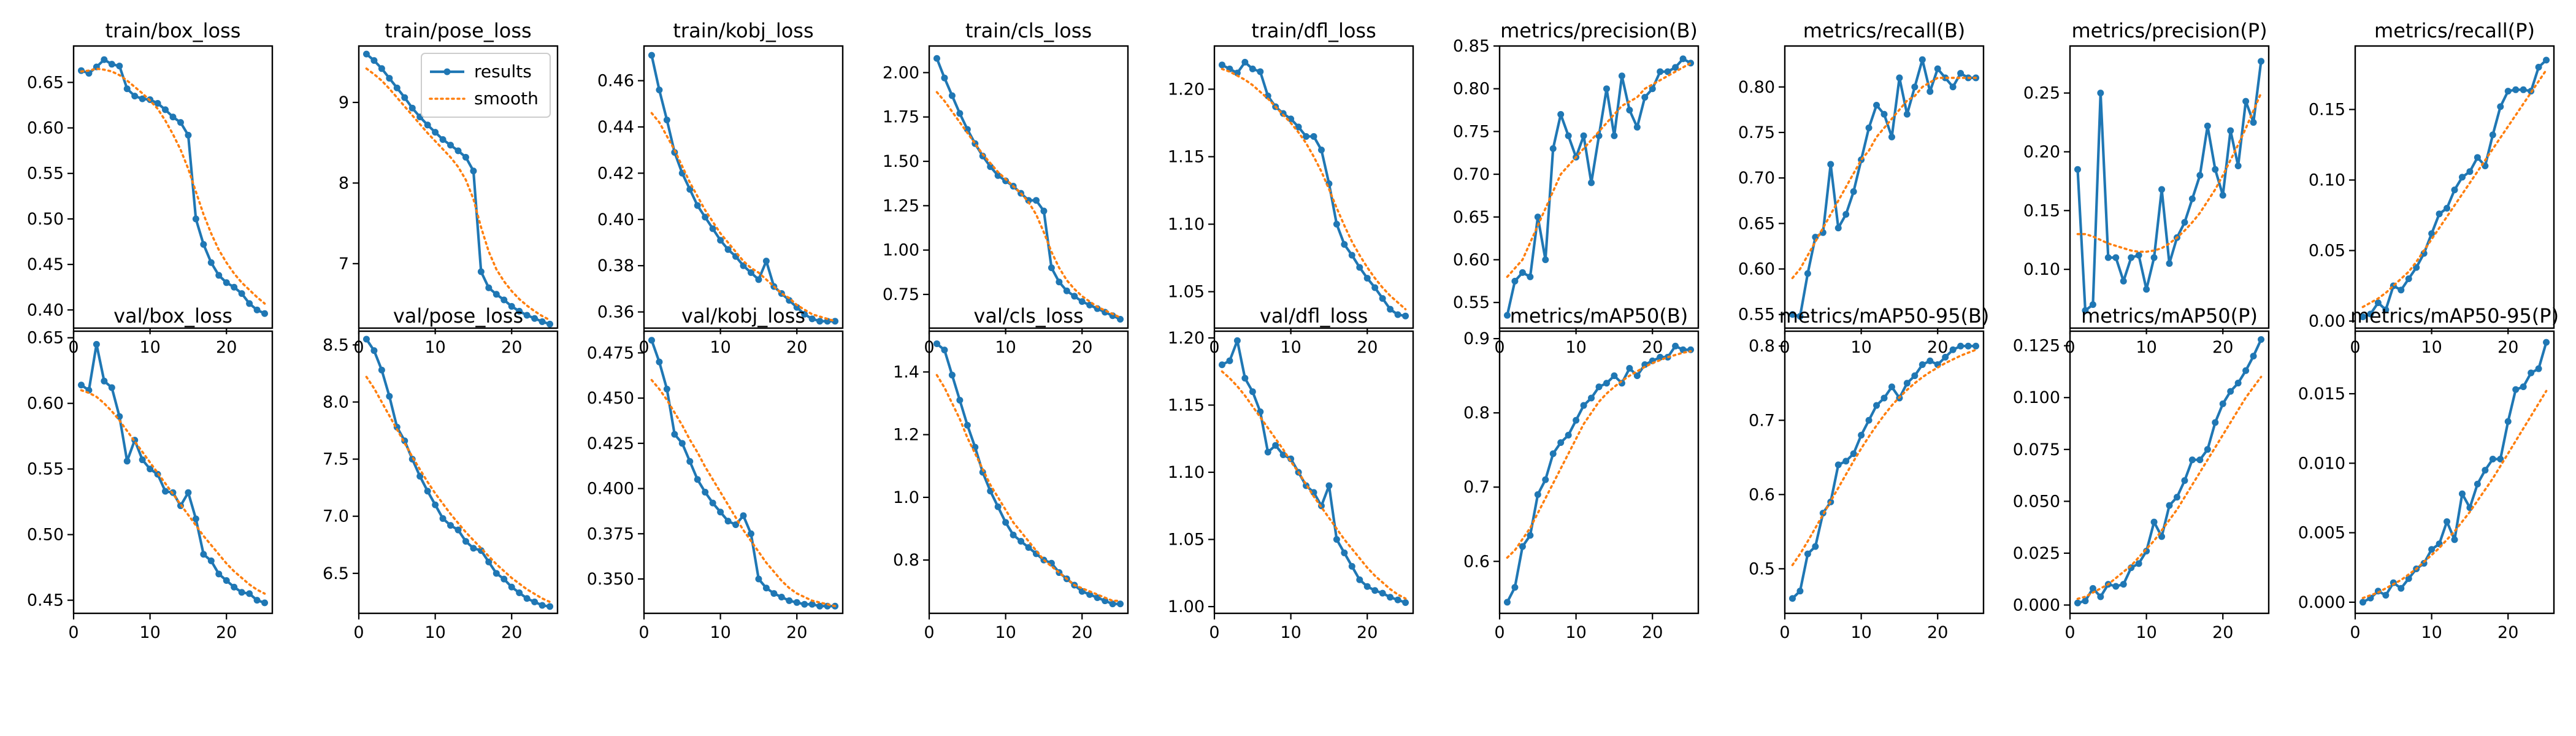 The width and height of the screenshot is (2576, 736). Describe the element at coordinates (1471, 46) in the screenshot. I see `y-tick-label: 0.85` at that location.